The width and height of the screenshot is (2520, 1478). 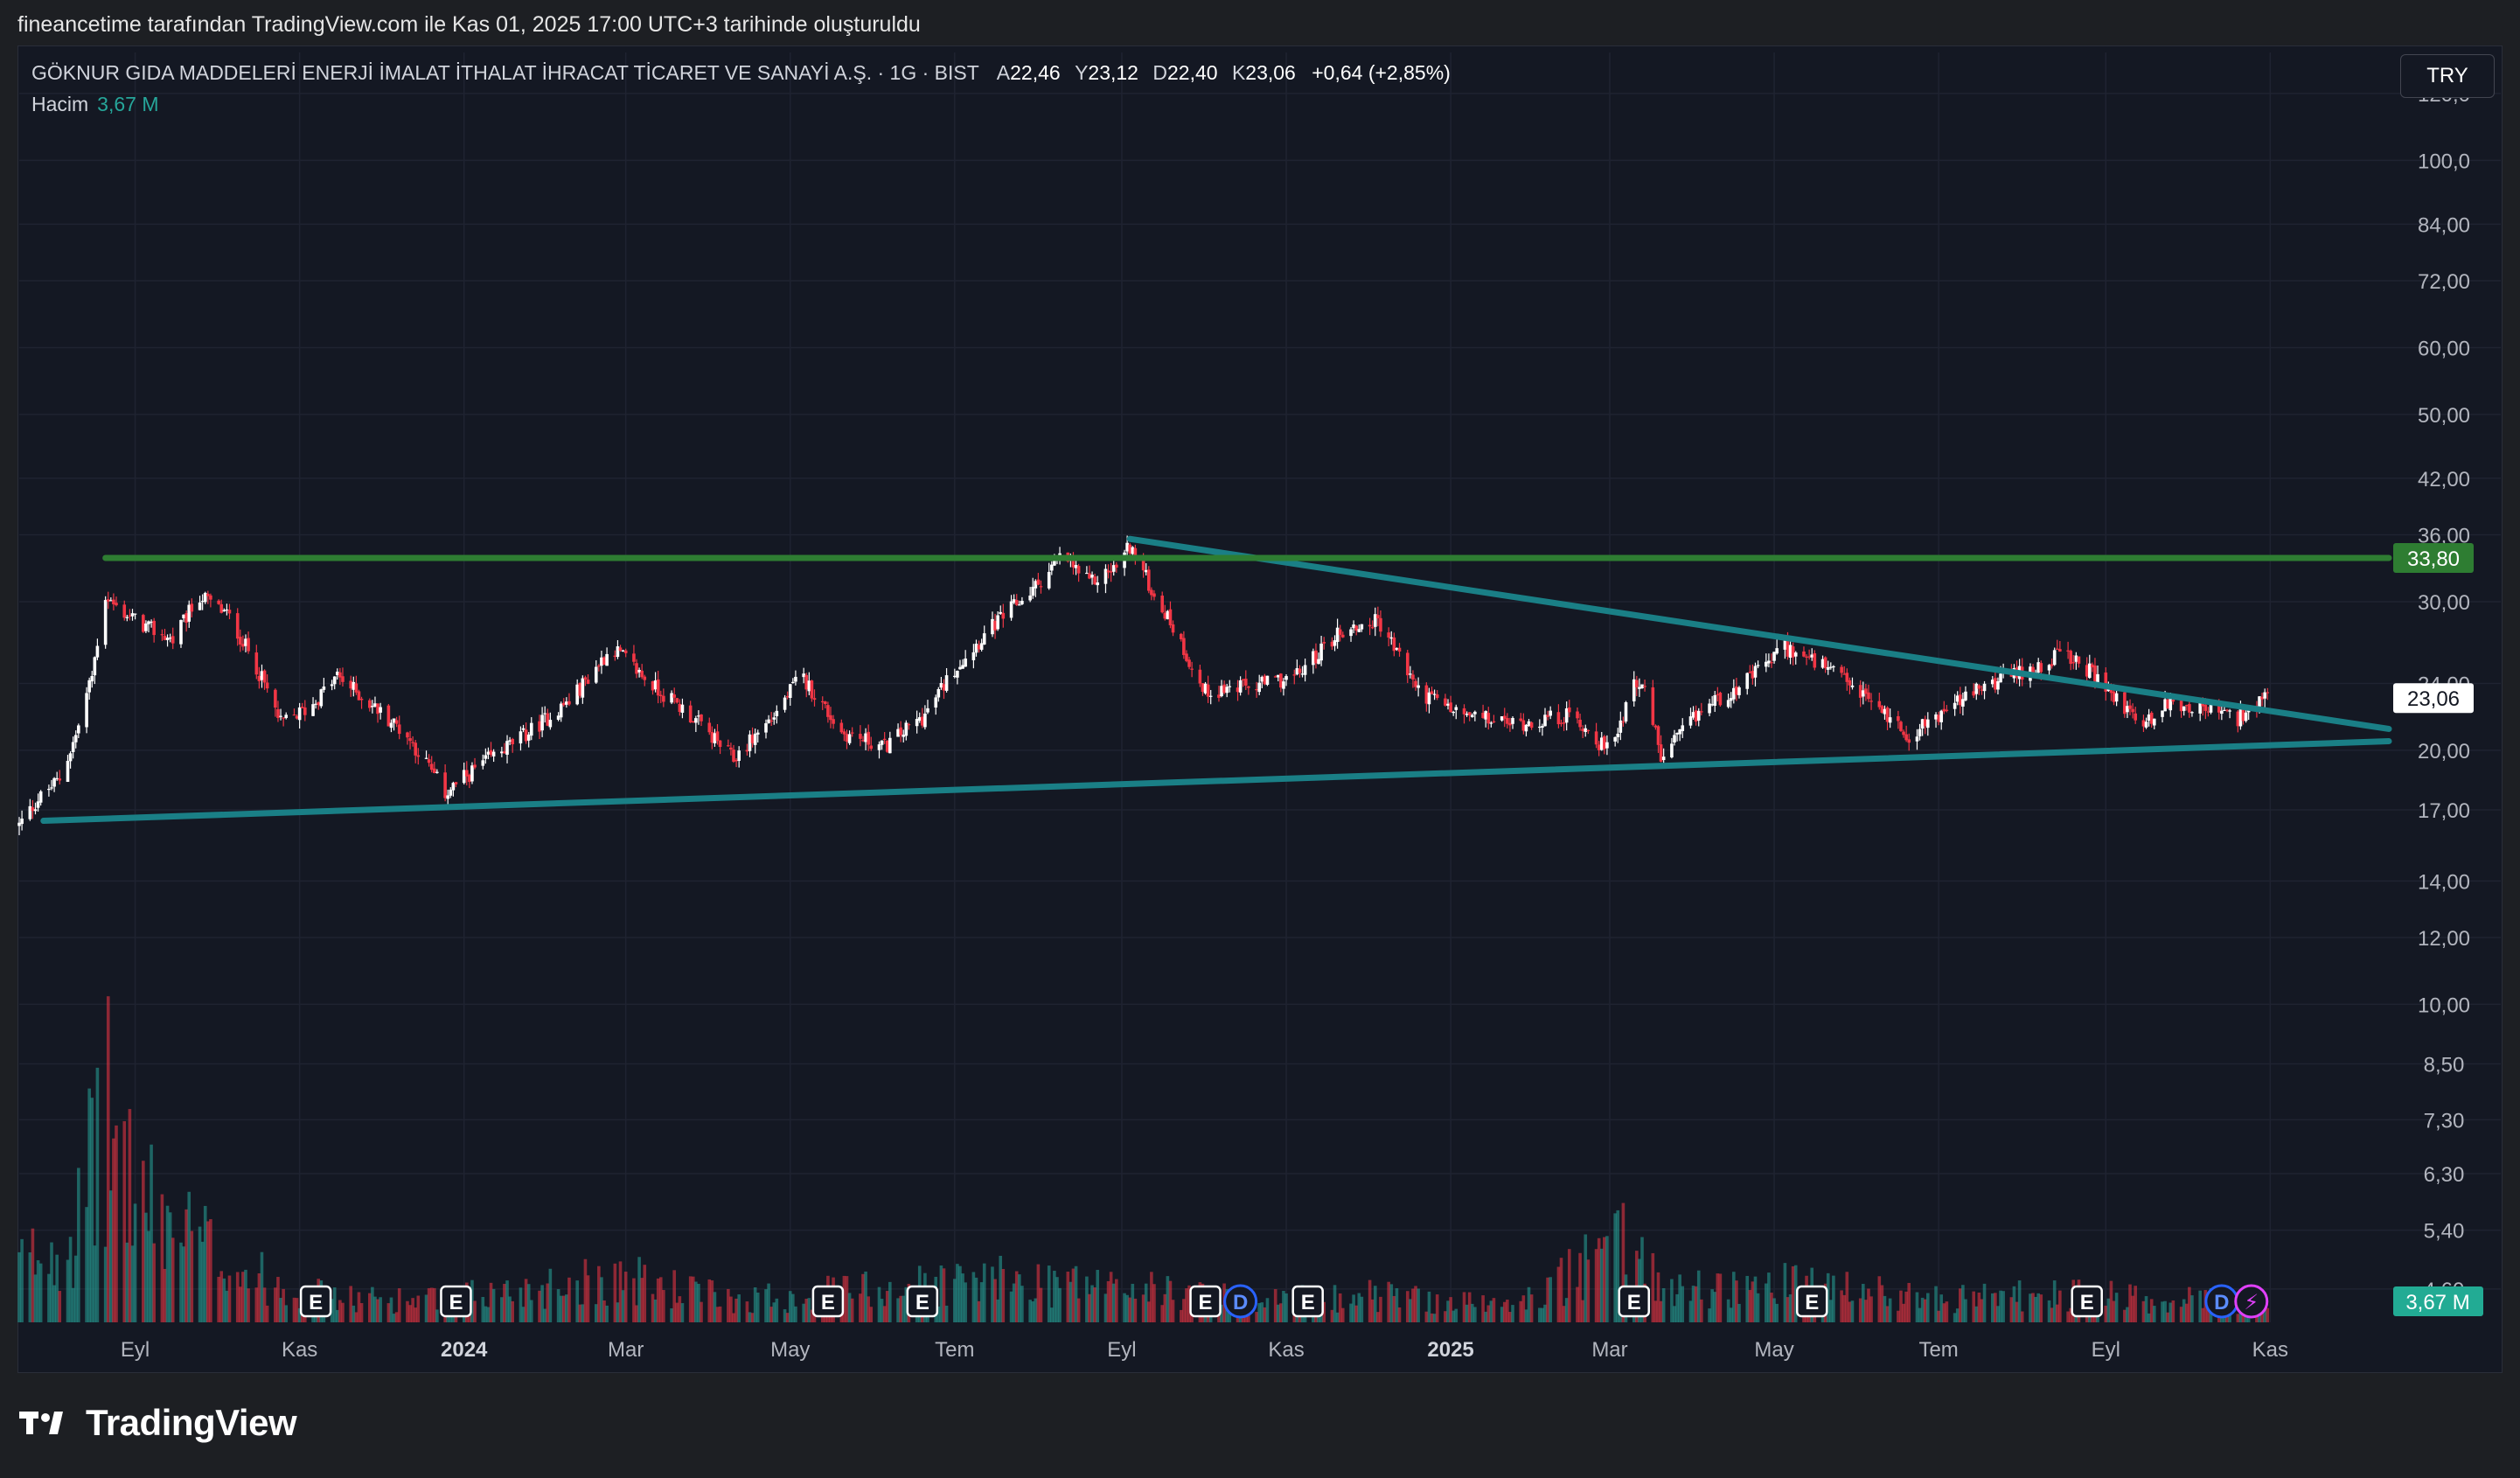 What do you see at coordinates (922, 1302) in the screenshot?
I see `earnings-marker-label: E` at bounding box center [922, 1302].